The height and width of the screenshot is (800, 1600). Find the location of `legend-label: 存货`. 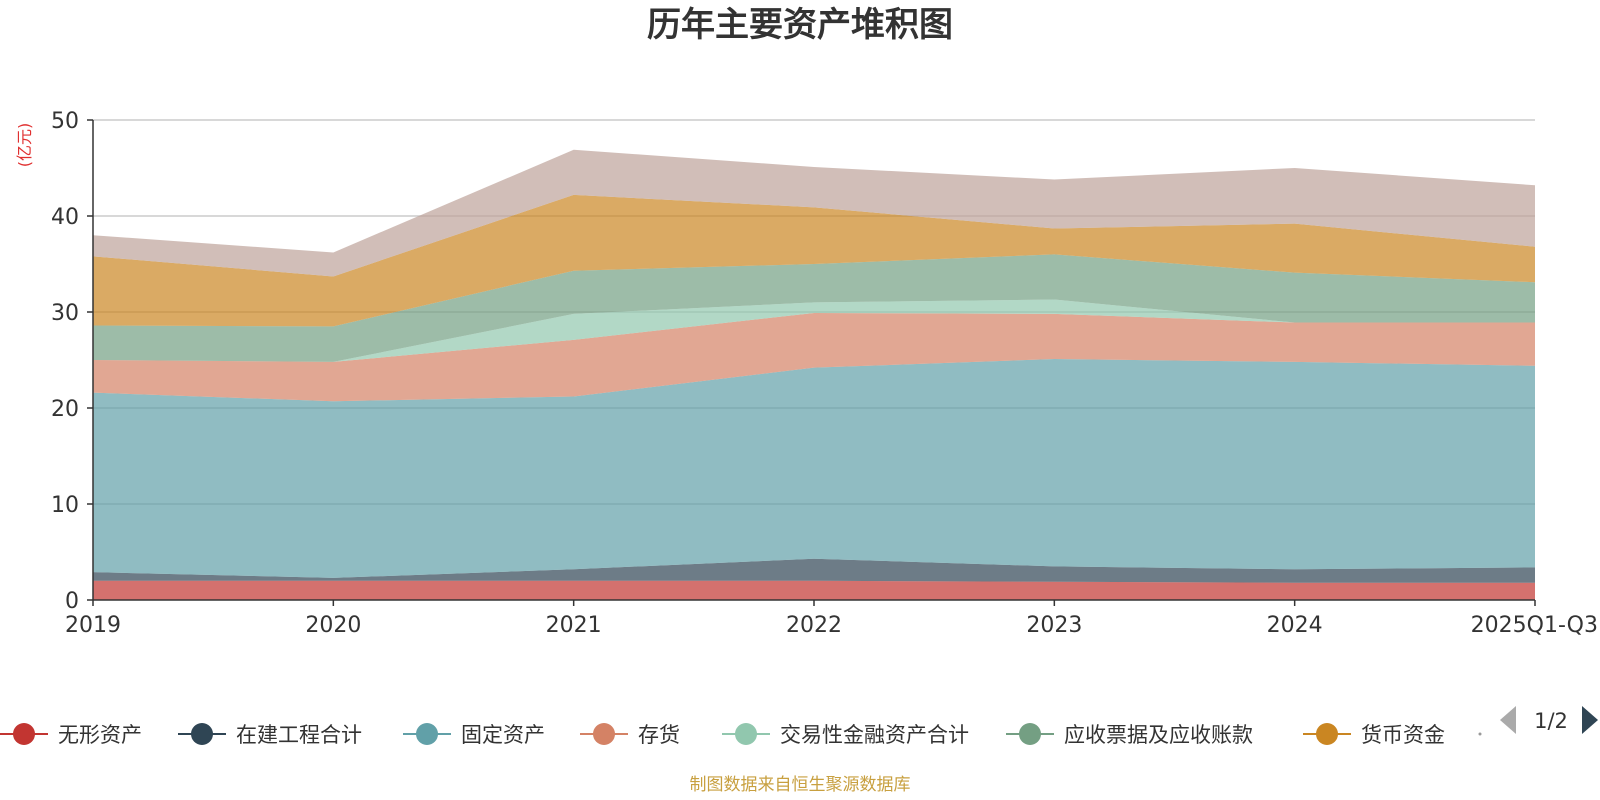

legend-label: 存货 is located at coordinates (659, 735).